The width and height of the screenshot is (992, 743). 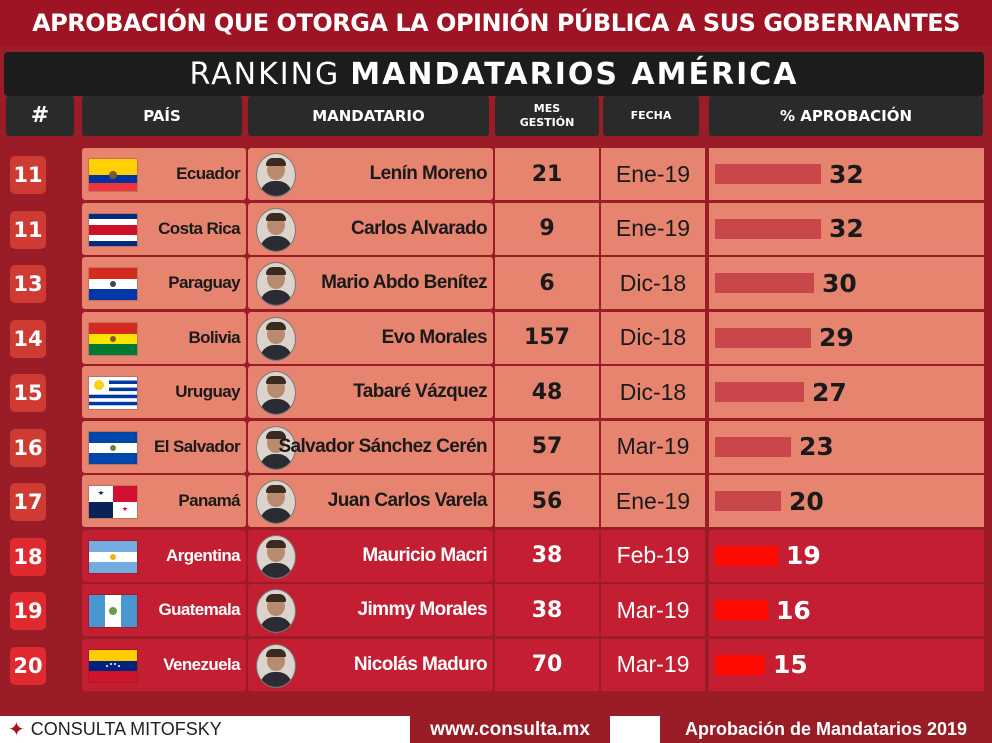 I want to click on venezuela-flag-icon, so click(x=113, y=665).